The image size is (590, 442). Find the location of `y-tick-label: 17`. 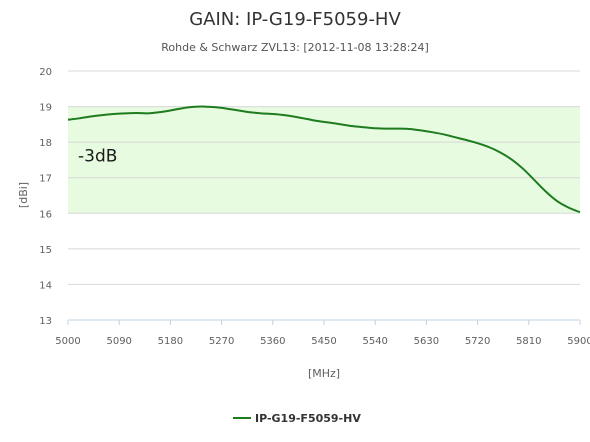

y-tick-label: 17 is located at coordinates (45, 179).